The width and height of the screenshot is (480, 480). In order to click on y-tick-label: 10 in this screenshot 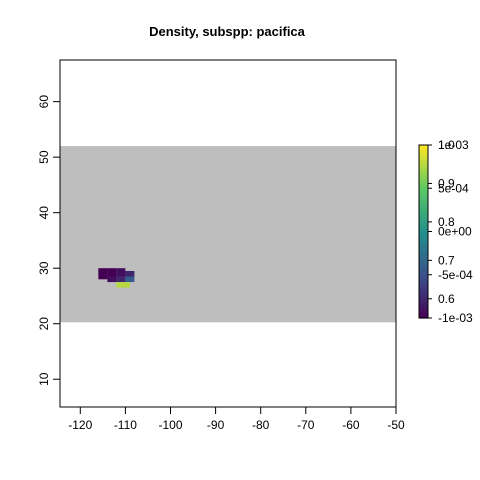, I will do `click(44, 379)`.